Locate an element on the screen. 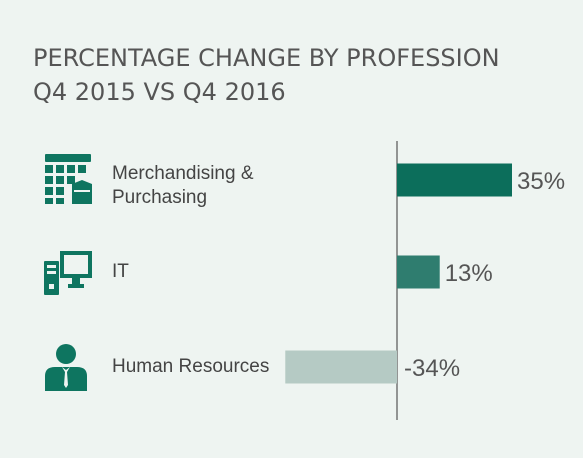 This screenshot has width=583, height=458. value-label-2: 13% is located at coordinates (469, 273).